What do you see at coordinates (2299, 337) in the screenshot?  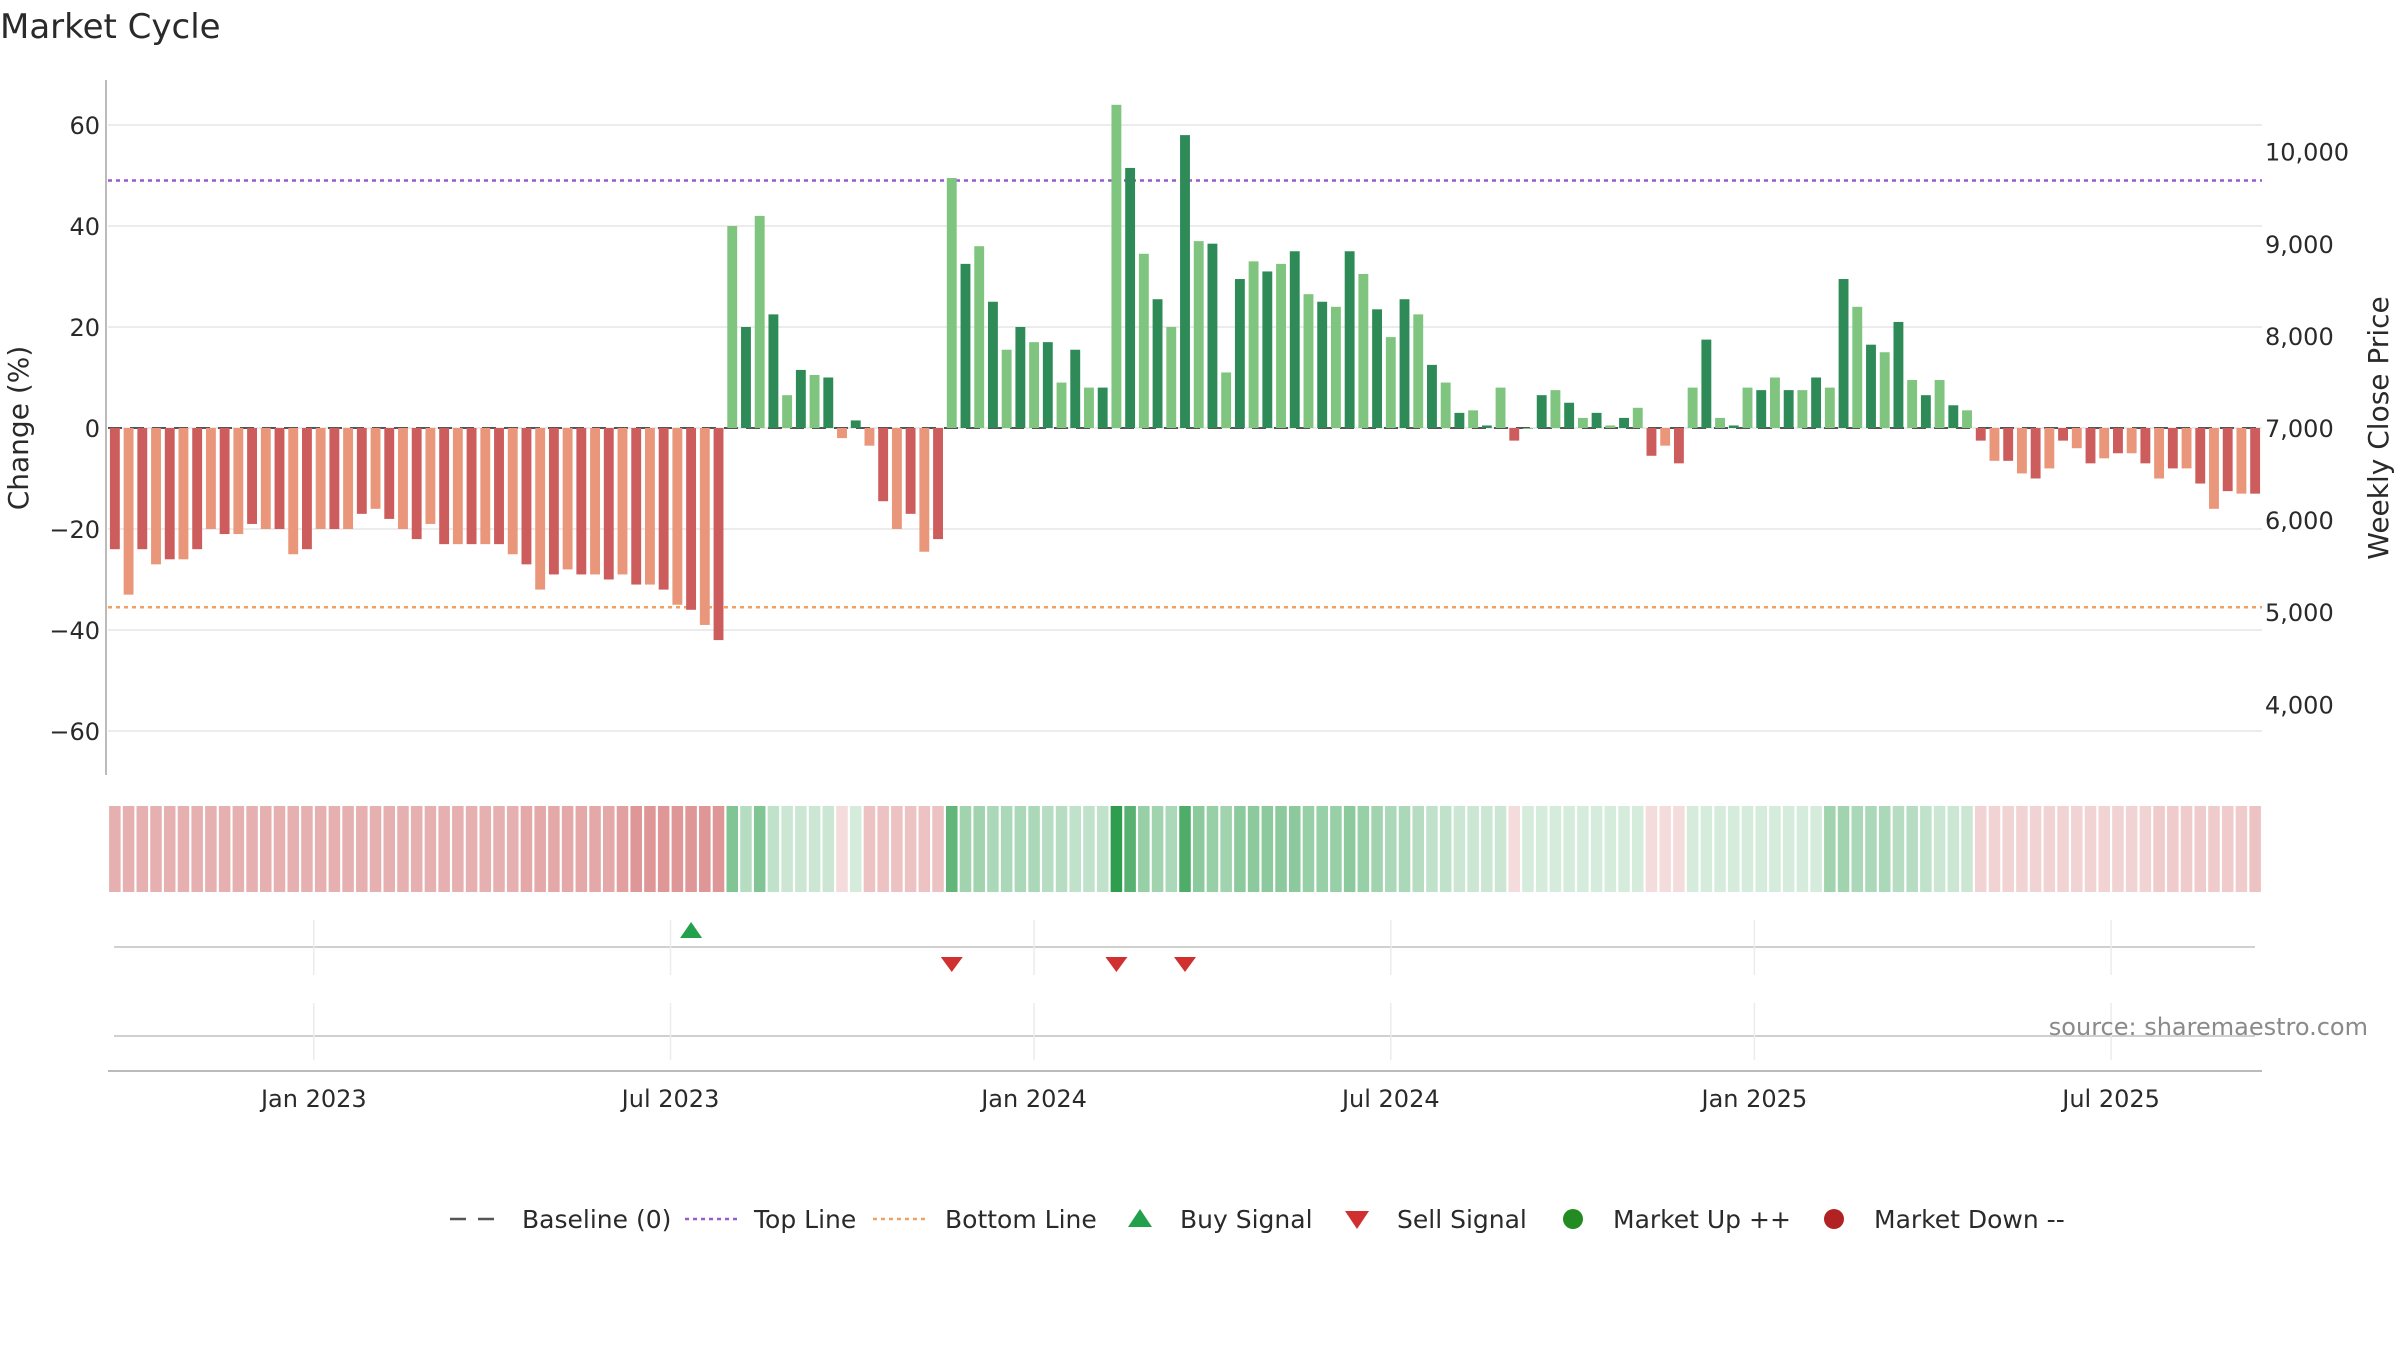 I see `y2-tick-label: 8,000` at bounding box center [2299, 337].